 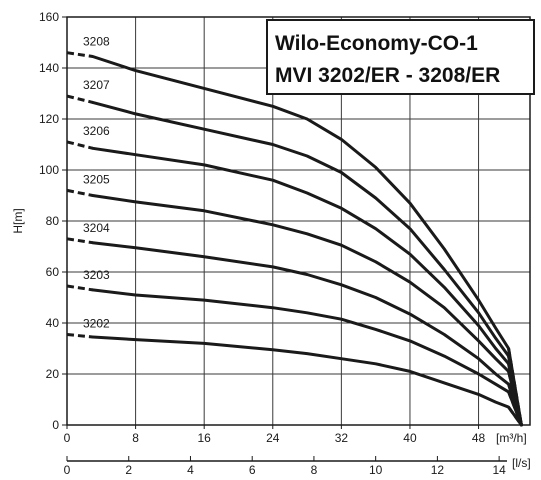 What do you see at coordinates (53, 221) in the screenshot?
I see `y-tick-label-80: 80` at bounding box center [53, 221].